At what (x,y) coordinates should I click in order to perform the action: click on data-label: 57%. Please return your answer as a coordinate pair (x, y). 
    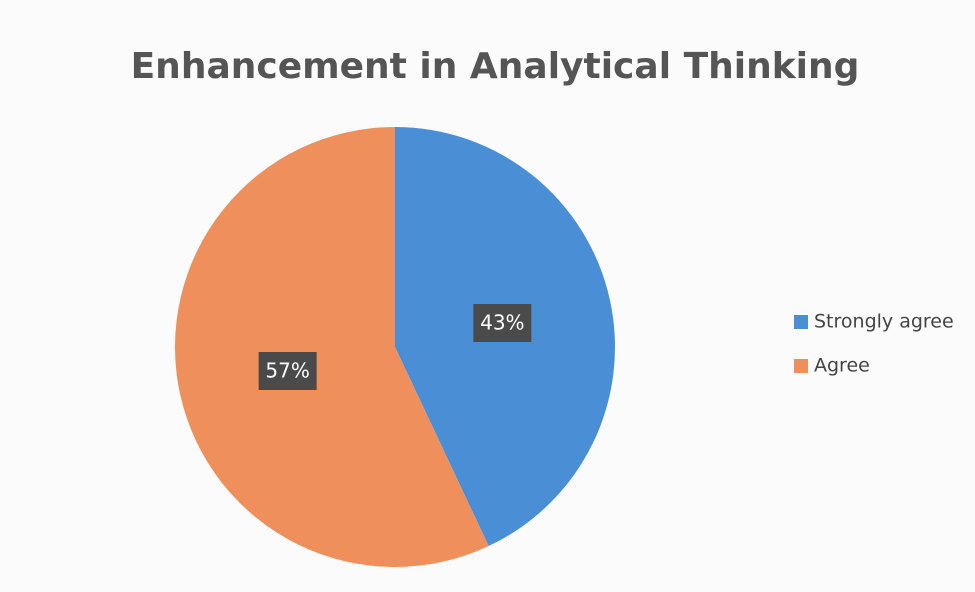
    Looking at the image, I should click on (287, 370).